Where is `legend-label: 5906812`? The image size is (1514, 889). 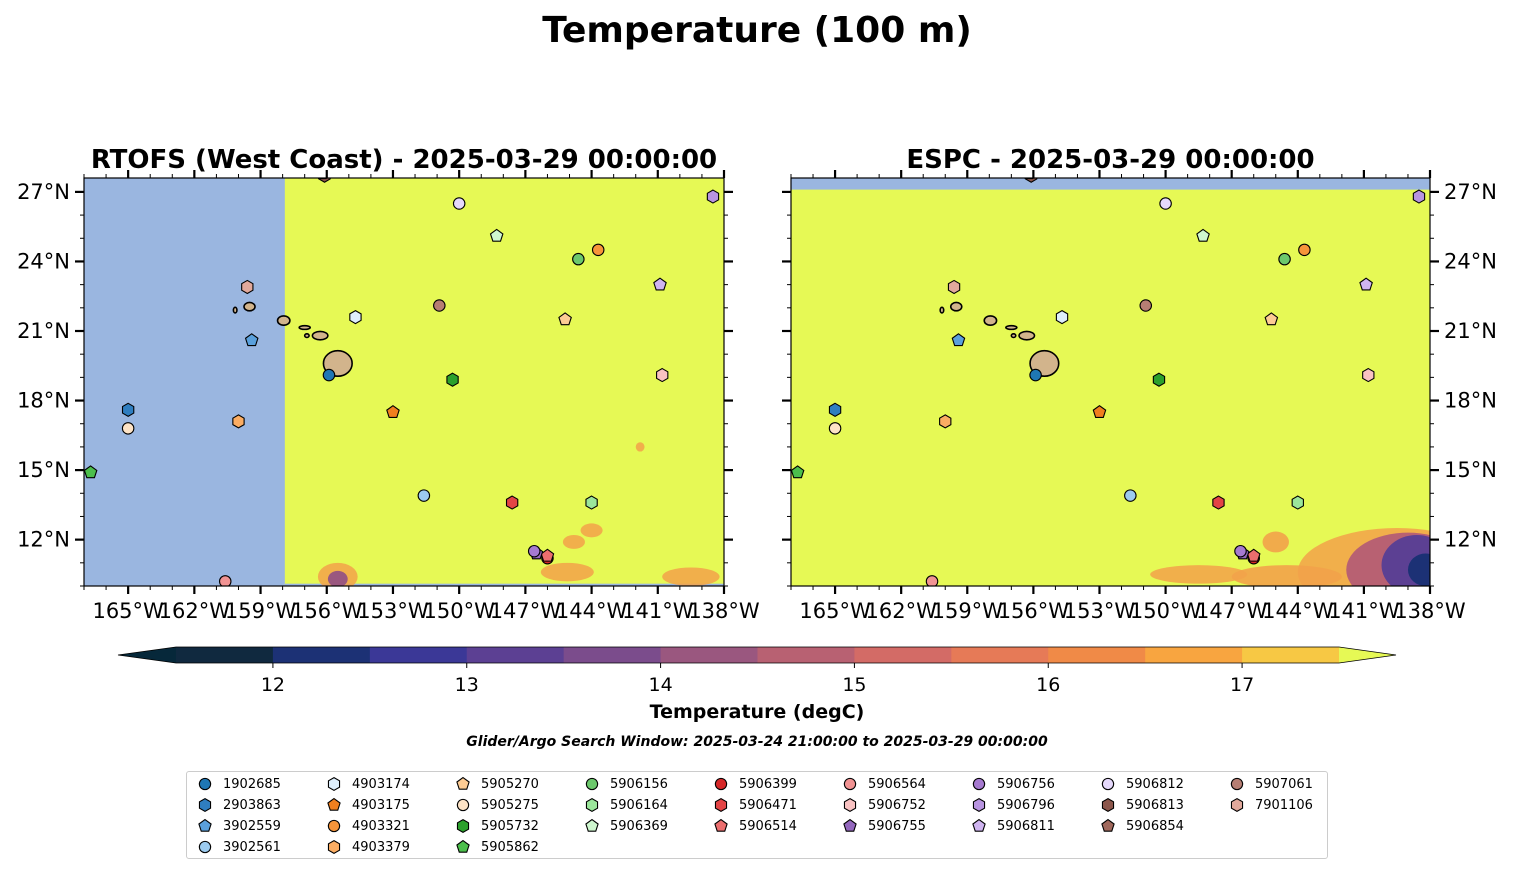
legend-label: 5906812 is located at coordinates (1155, 784).